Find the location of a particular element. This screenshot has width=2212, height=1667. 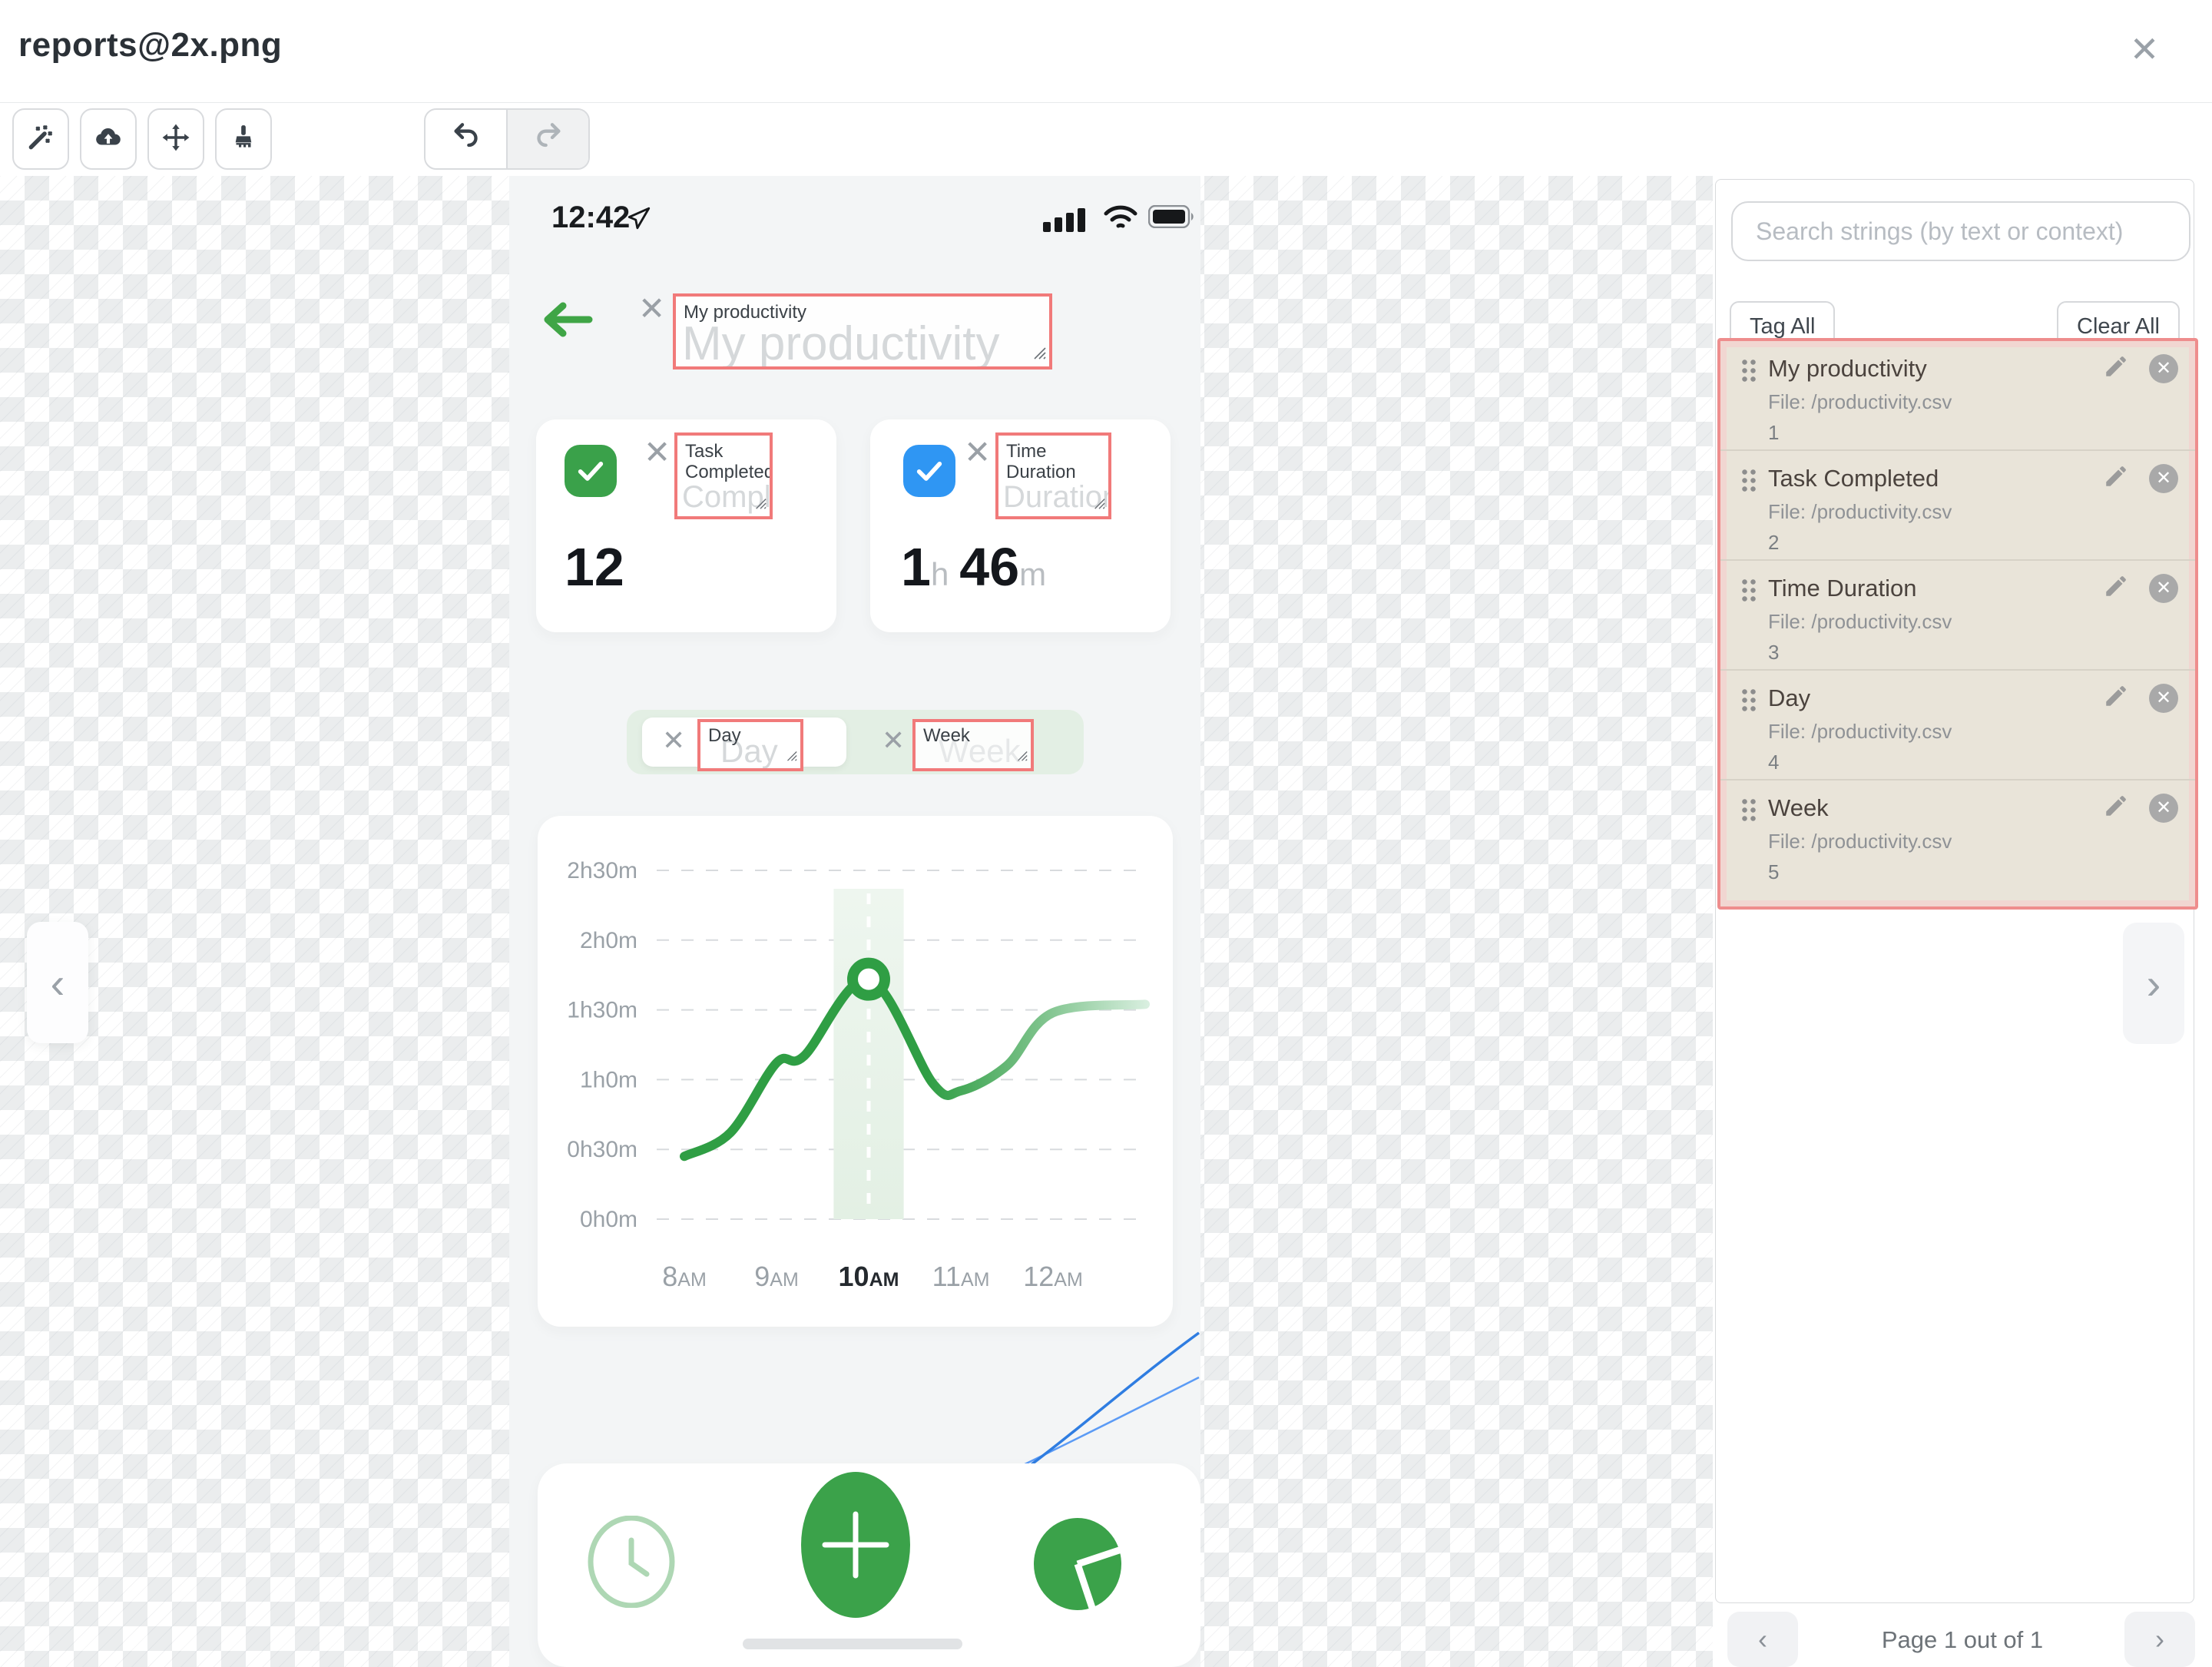

string-index: 4 is located at coordinates (1774, 762).